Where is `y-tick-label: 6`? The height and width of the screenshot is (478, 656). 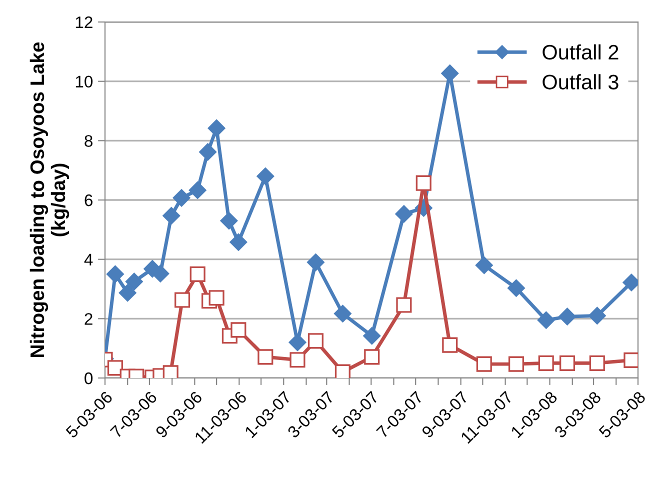 y-tick-label: 6 is located at coordinates (88, 200).